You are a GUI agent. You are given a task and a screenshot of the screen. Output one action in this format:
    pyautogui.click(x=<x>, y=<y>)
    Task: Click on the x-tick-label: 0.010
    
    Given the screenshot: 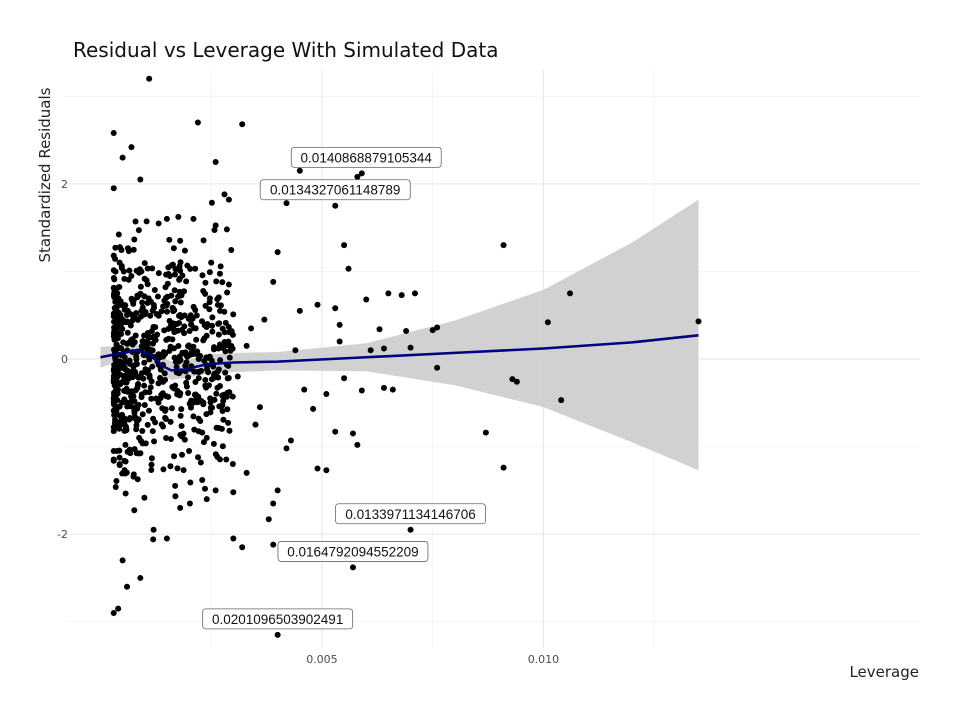 What is the action you would take?
    pyautogui.click(x=544, y=659)
    